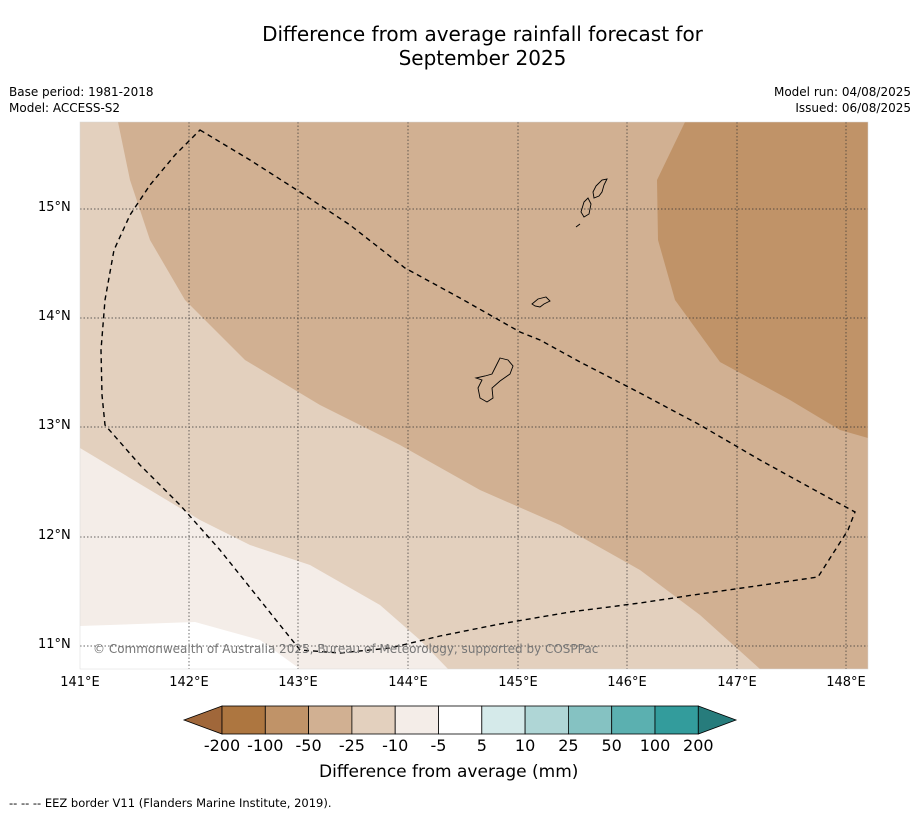 This screenshot has height=816, width=919. Describe the element at coordinates (308, 745) in the screenshot. I see `colorbar-tick-label: -50` at that location.